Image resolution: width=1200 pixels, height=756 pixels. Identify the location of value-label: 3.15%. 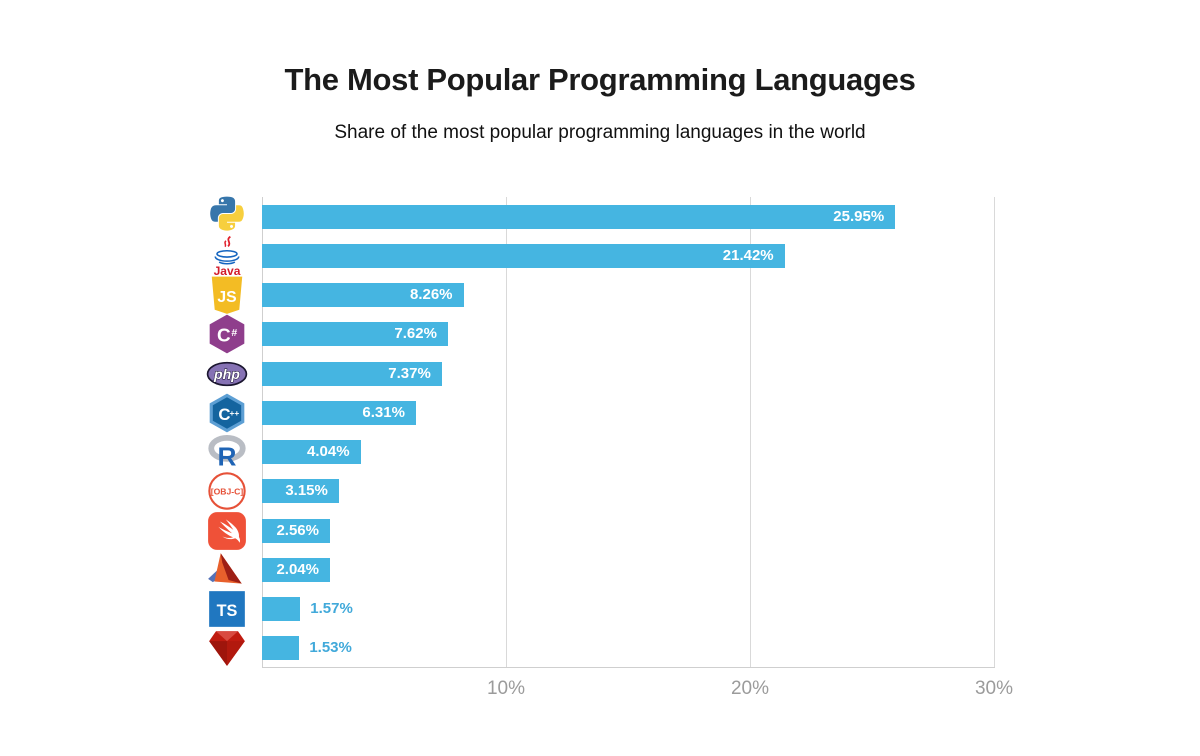
(306, 491).